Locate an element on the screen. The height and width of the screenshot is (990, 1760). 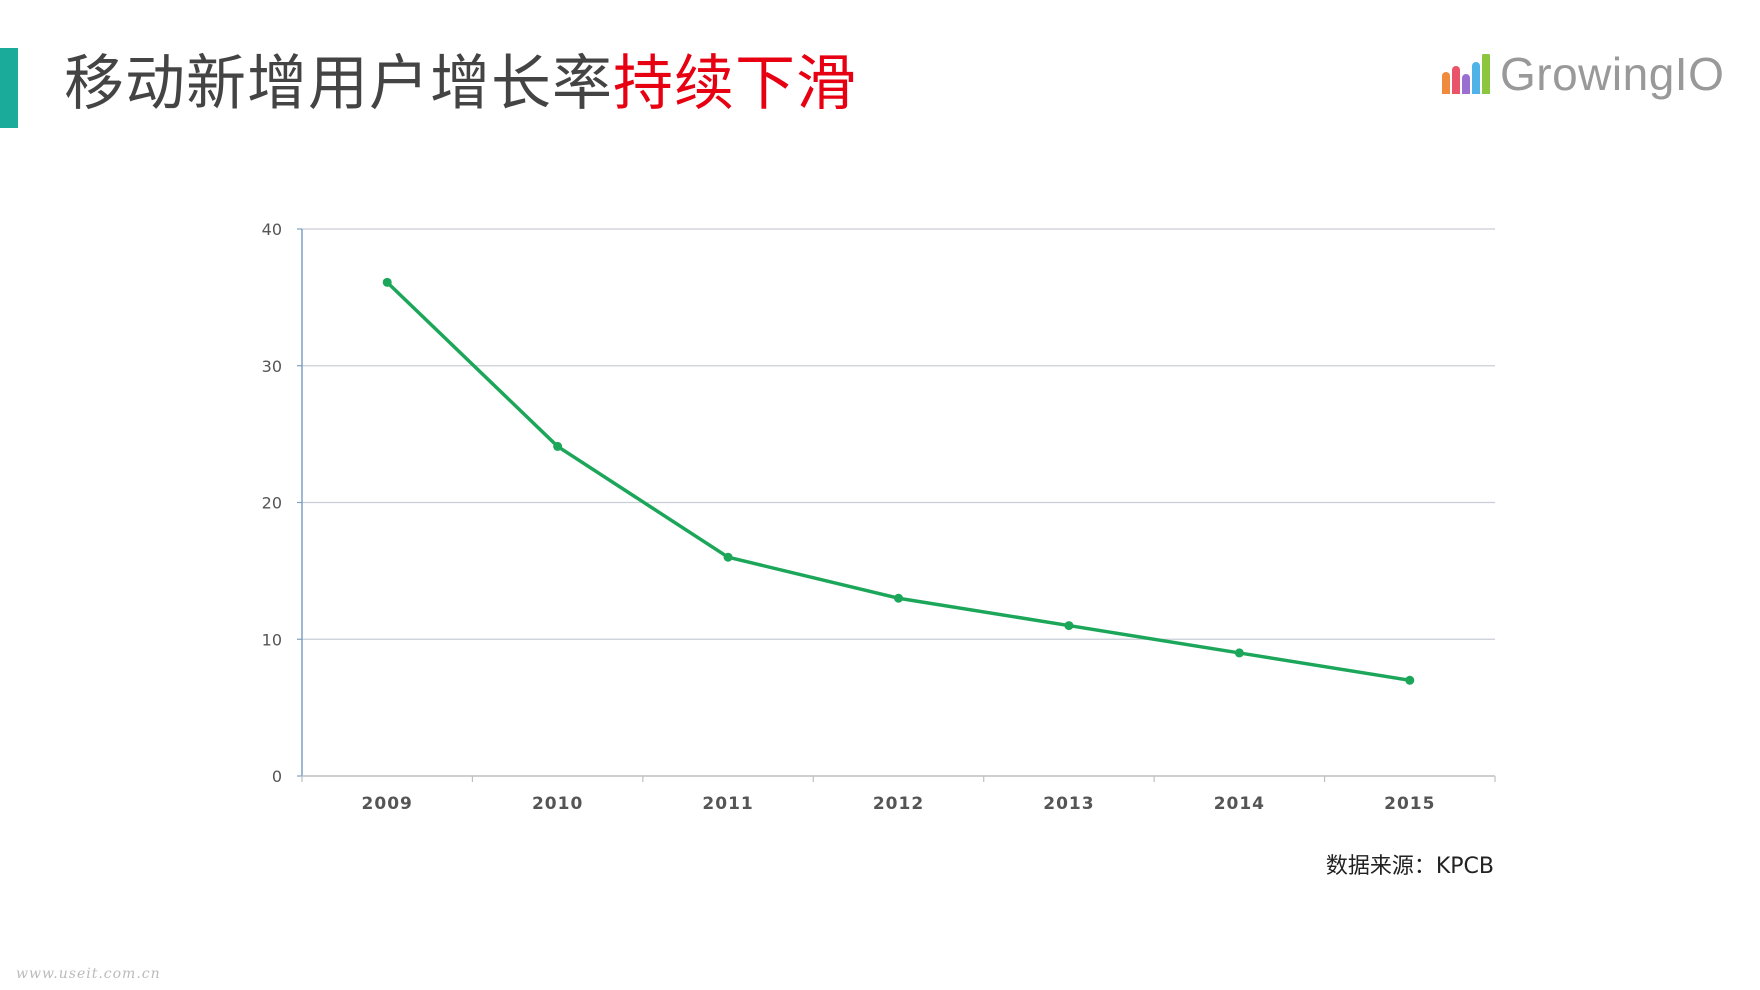
title-main: 移动新增用户增长率 is located at coordinates (338, 84).